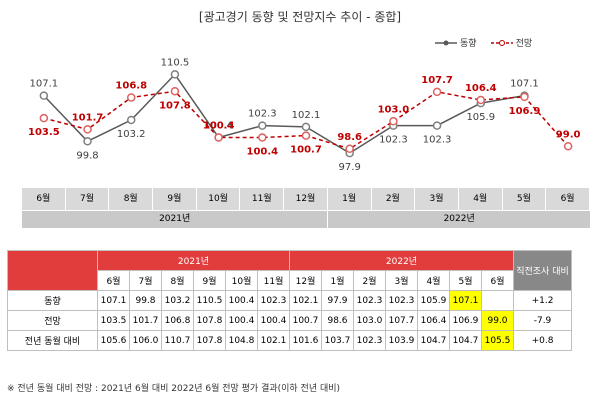  What do you see at coordinates (193, 260) in the screenshot?
I see `table-year-2021: 2021년` at bounding box center [193, 260].